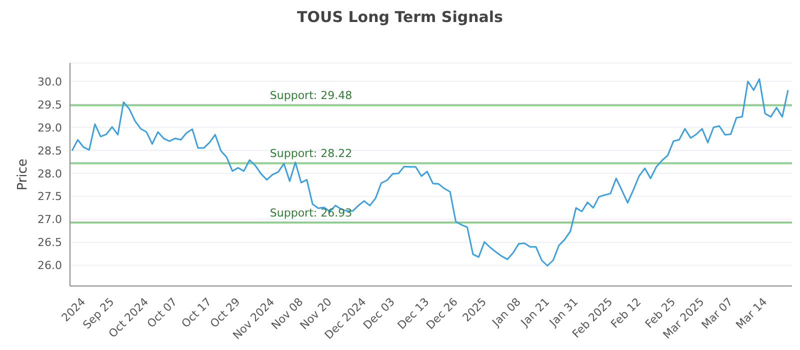 This screenshot has height=350, width=800. What do you see at coordinates (50, 127) in the screenshot?
I see `y-tick-label: 29.0` at bounding box center [50, 127].